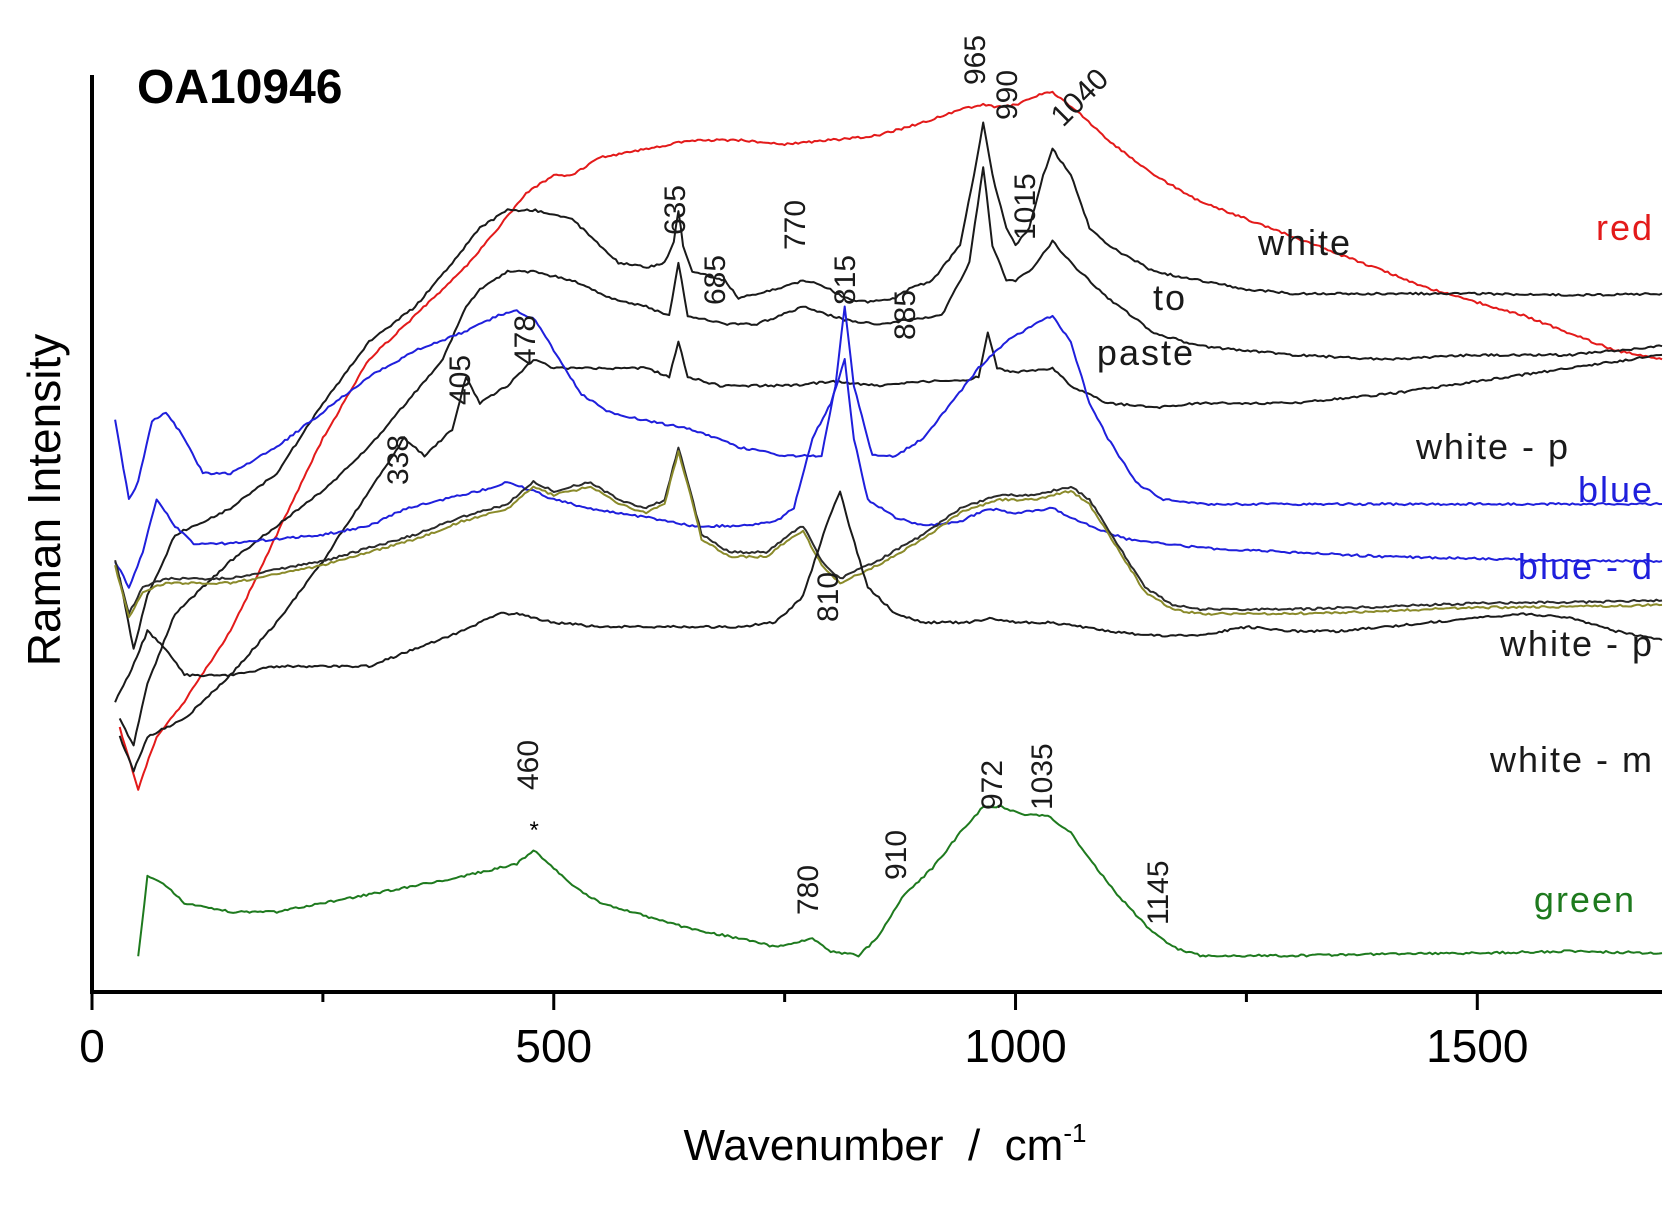 Image resolution: width=1664 pixels, height=1217 pixels. Describe the element at coordinates (975, 60) in the screenshot. I see `peak-label: 965` at that location.